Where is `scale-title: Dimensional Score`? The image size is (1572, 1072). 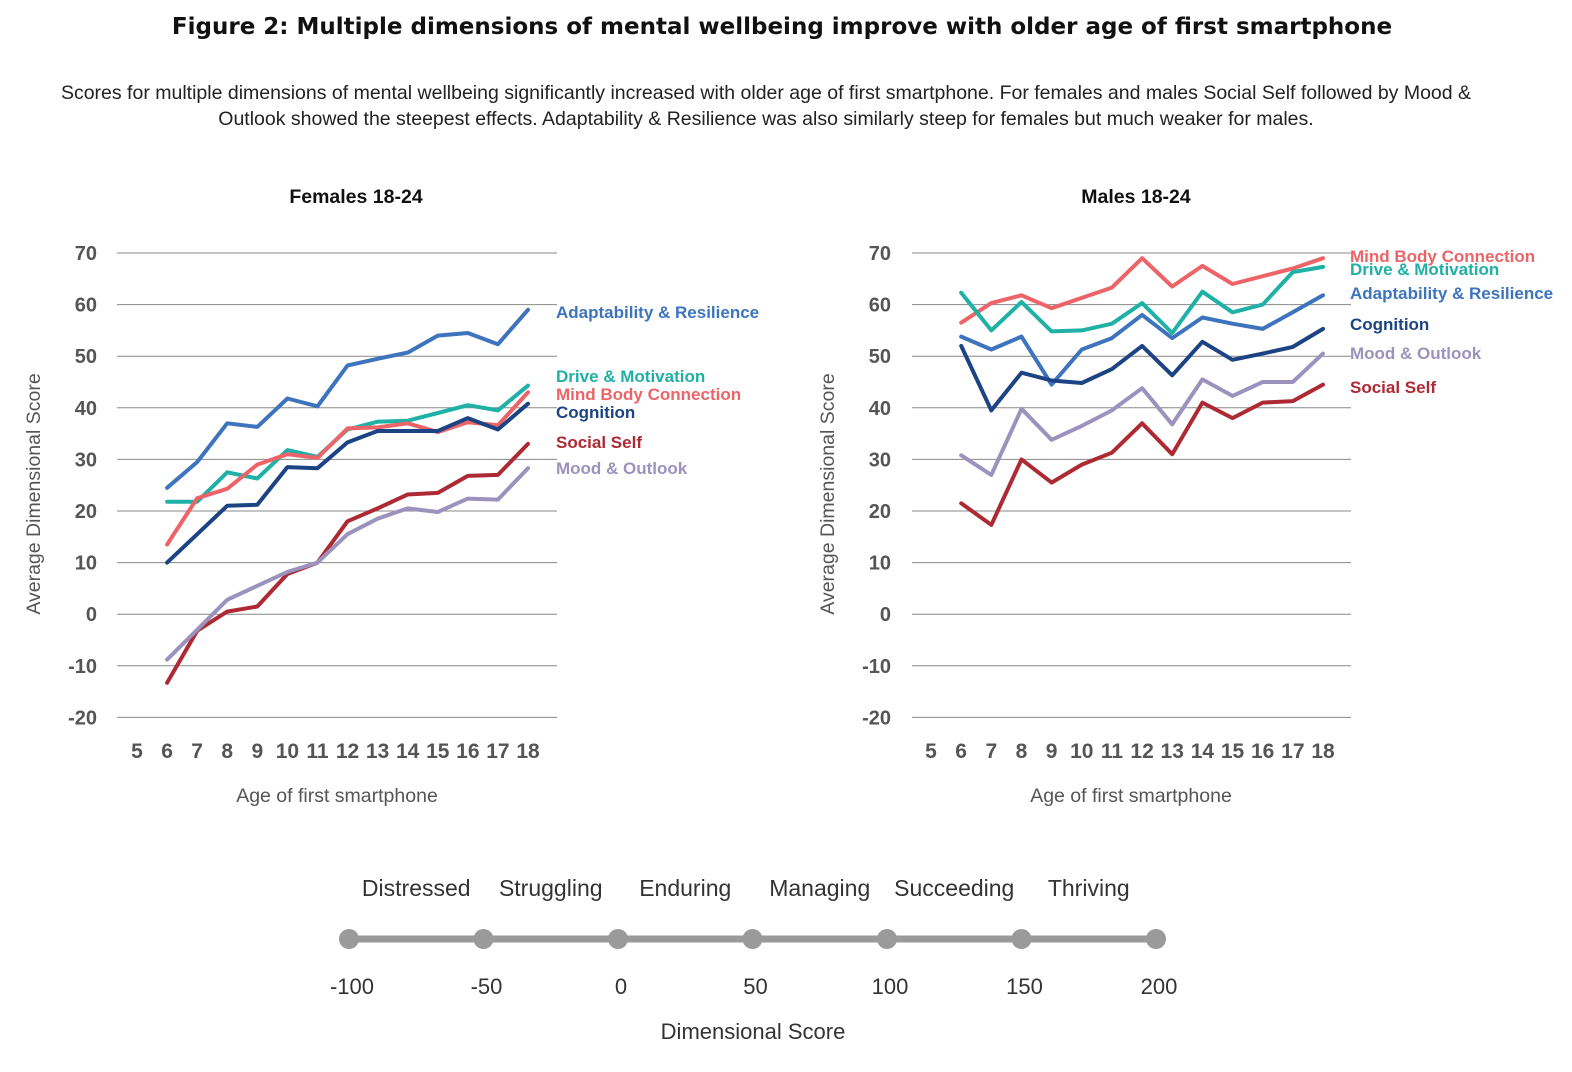
scale-title: Dimensional Score is located at coordinates (753, 1031).